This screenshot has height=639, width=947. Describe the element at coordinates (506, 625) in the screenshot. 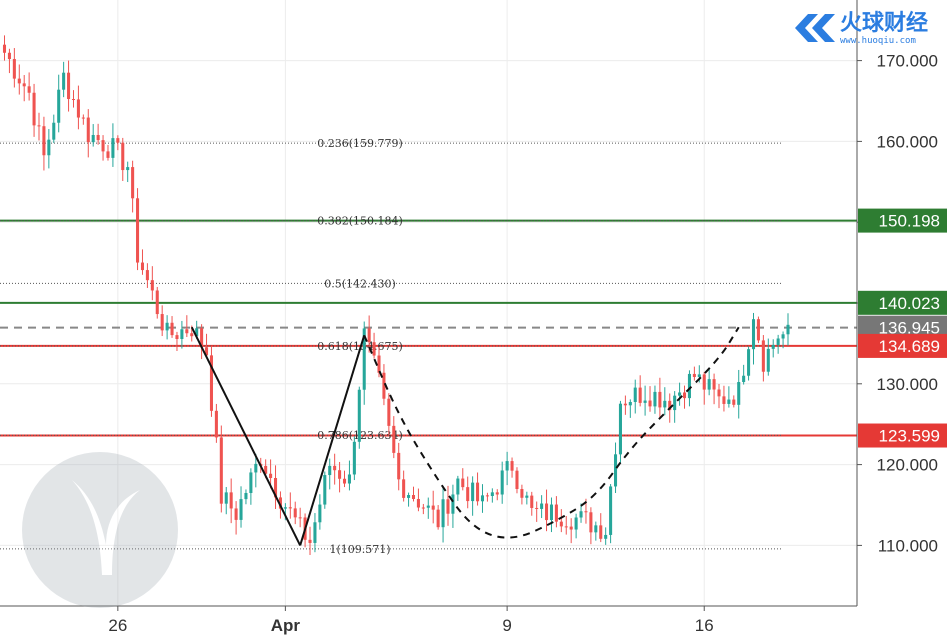

I see `x-tick-label: 9` at that location.